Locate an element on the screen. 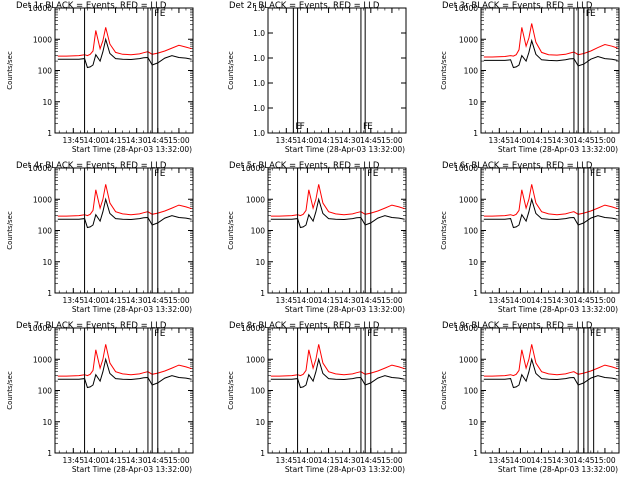  panel-title: Det 2r BLACK = Events, RED = LLD is located at coordinates (304, 6).